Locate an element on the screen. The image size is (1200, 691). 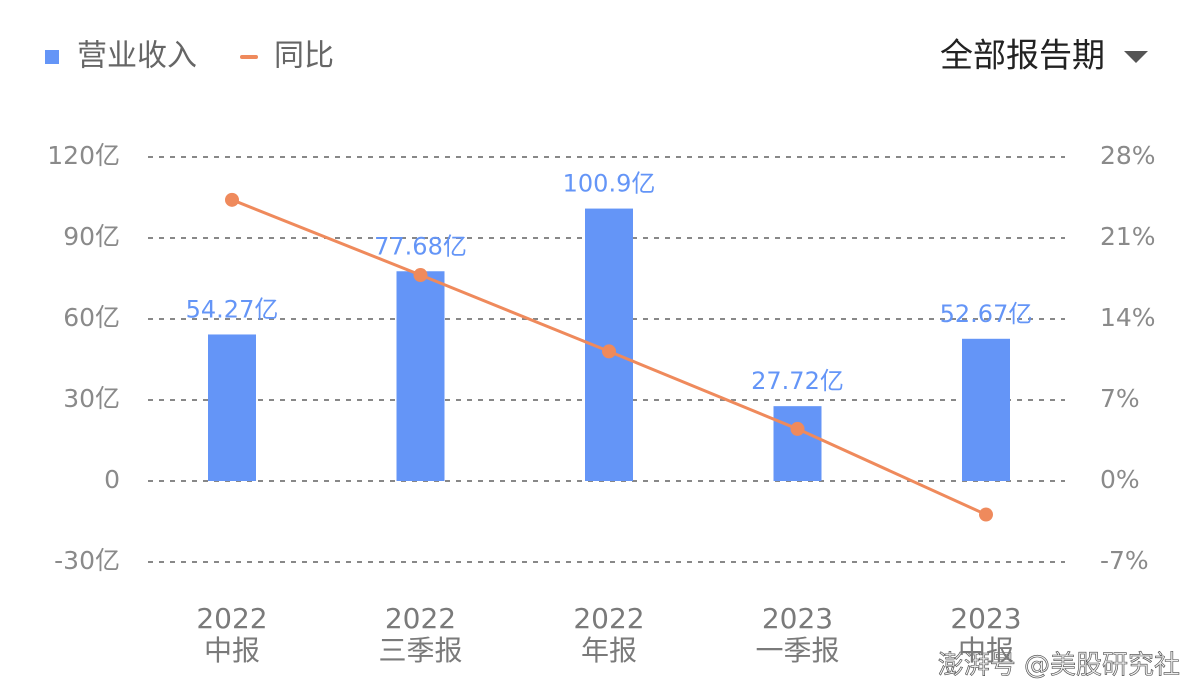
legend-label: 同比 is located at coordinates (304, 56).